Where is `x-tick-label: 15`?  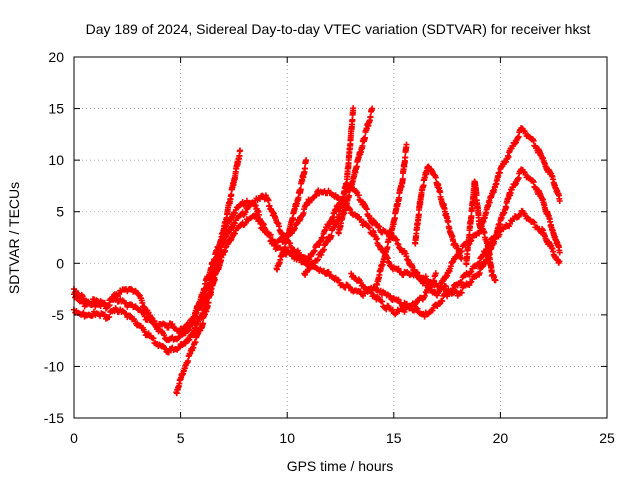
x-tick-label: 15 is located at coordinates (394, 438).